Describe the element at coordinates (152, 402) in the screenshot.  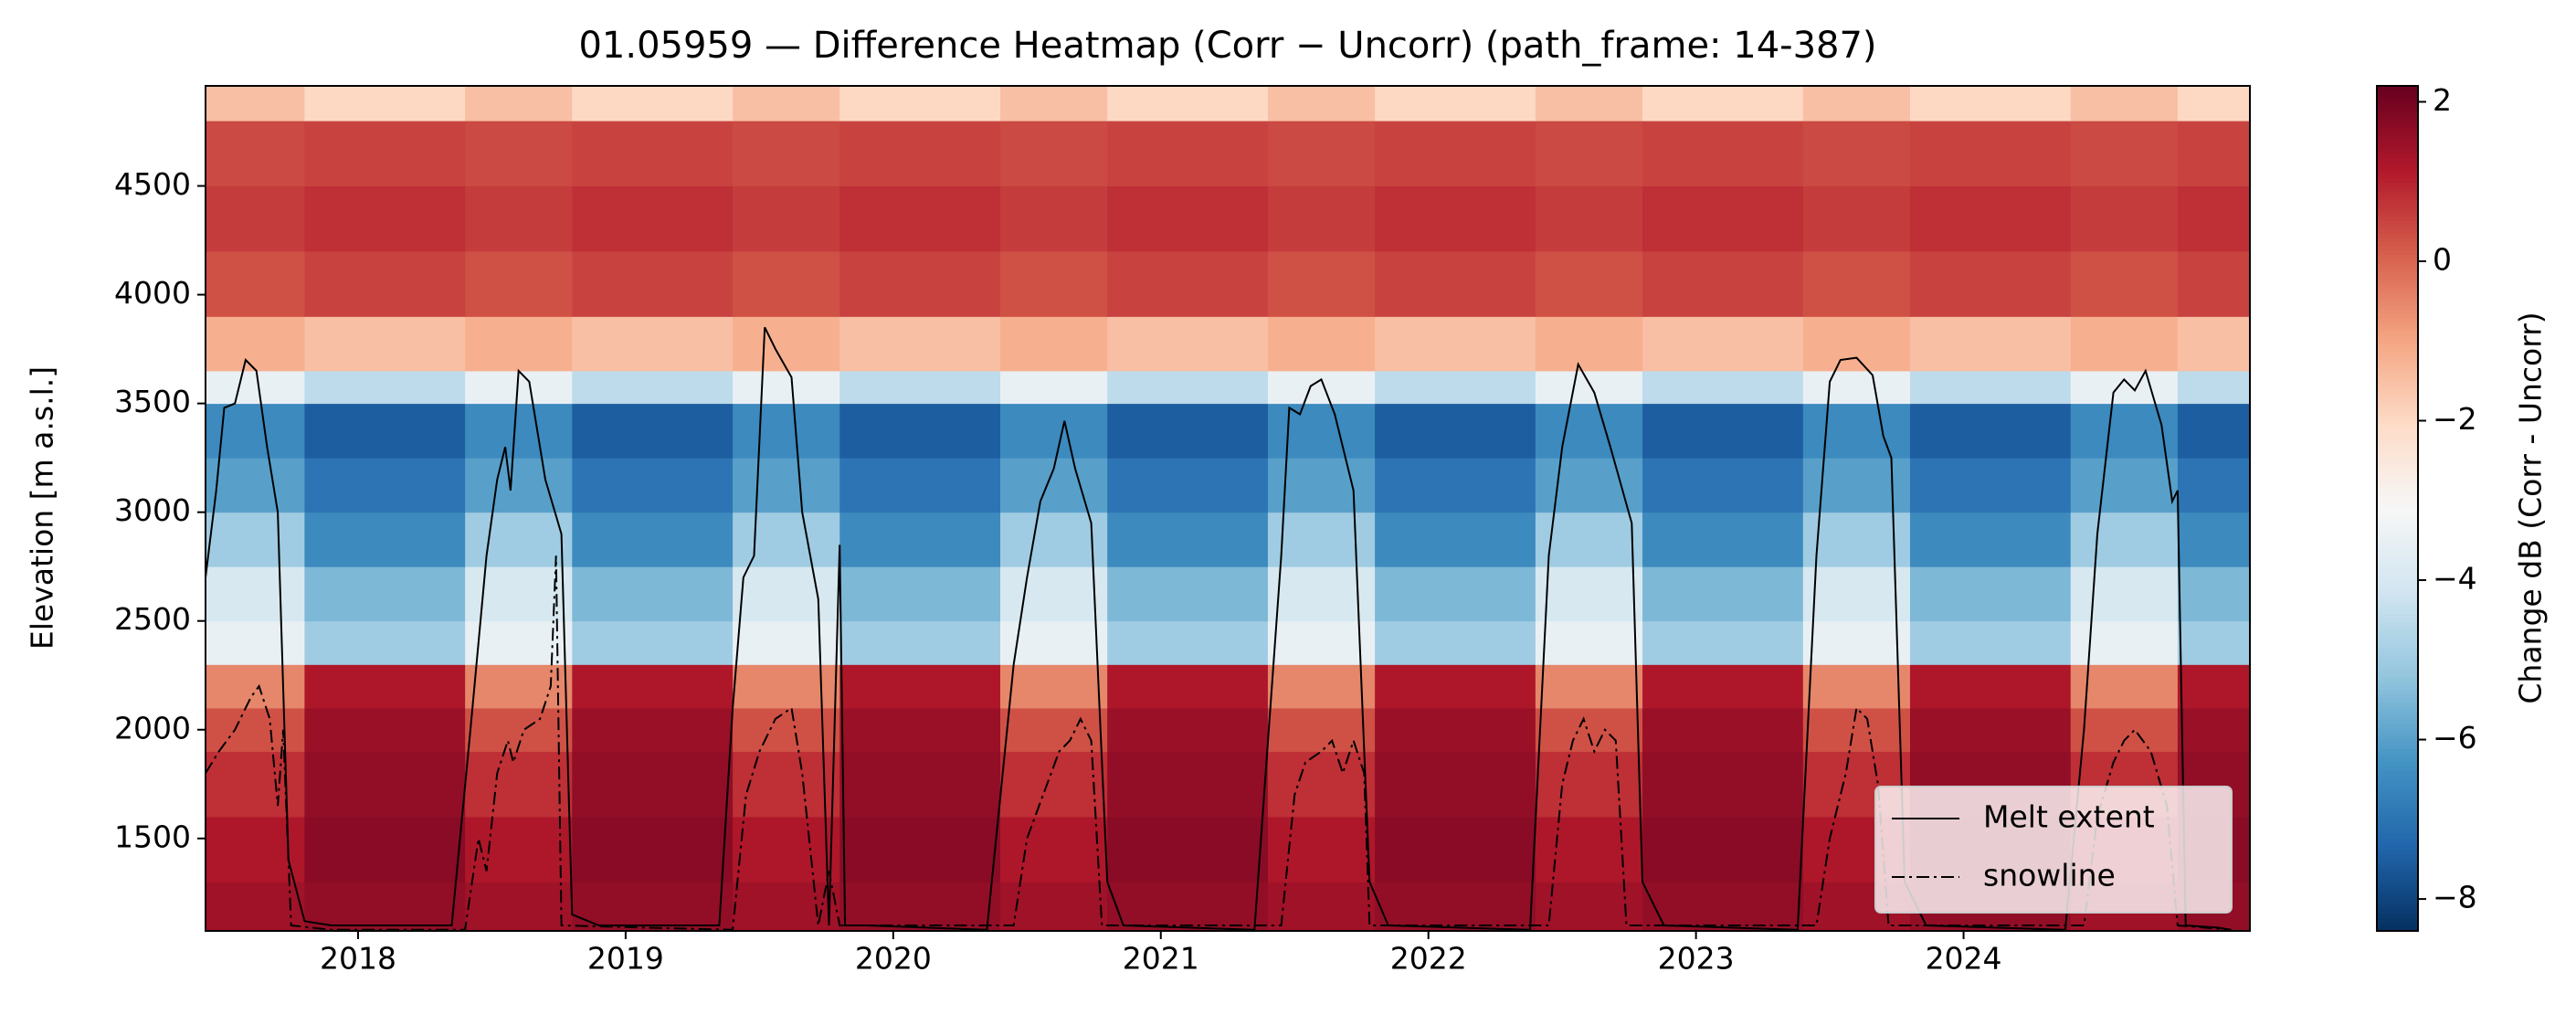
I see `y-tick-label: 3500` at that location.